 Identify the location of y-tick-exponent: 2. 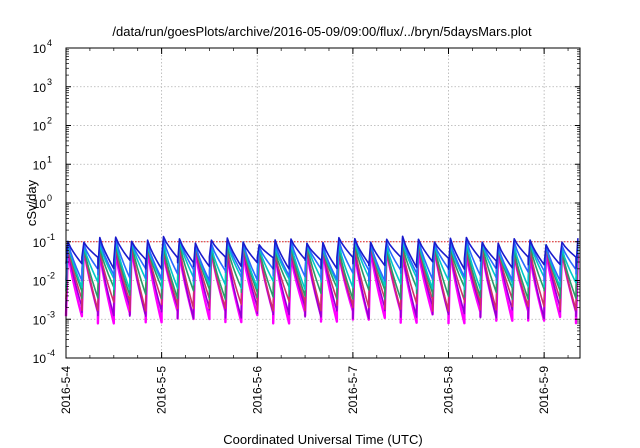
(49, 121).